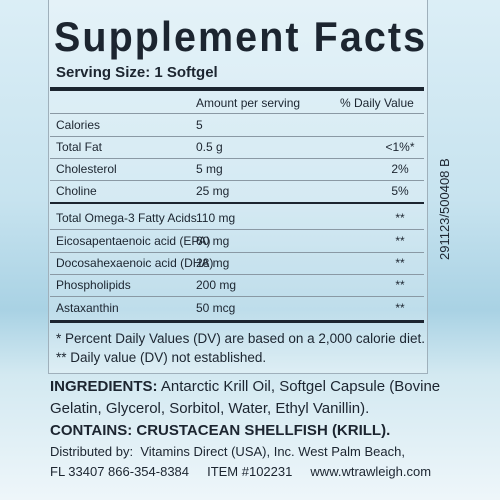 The image size is (500, 500). I want to click on nutrient-amount: 5, so click(199, 125).